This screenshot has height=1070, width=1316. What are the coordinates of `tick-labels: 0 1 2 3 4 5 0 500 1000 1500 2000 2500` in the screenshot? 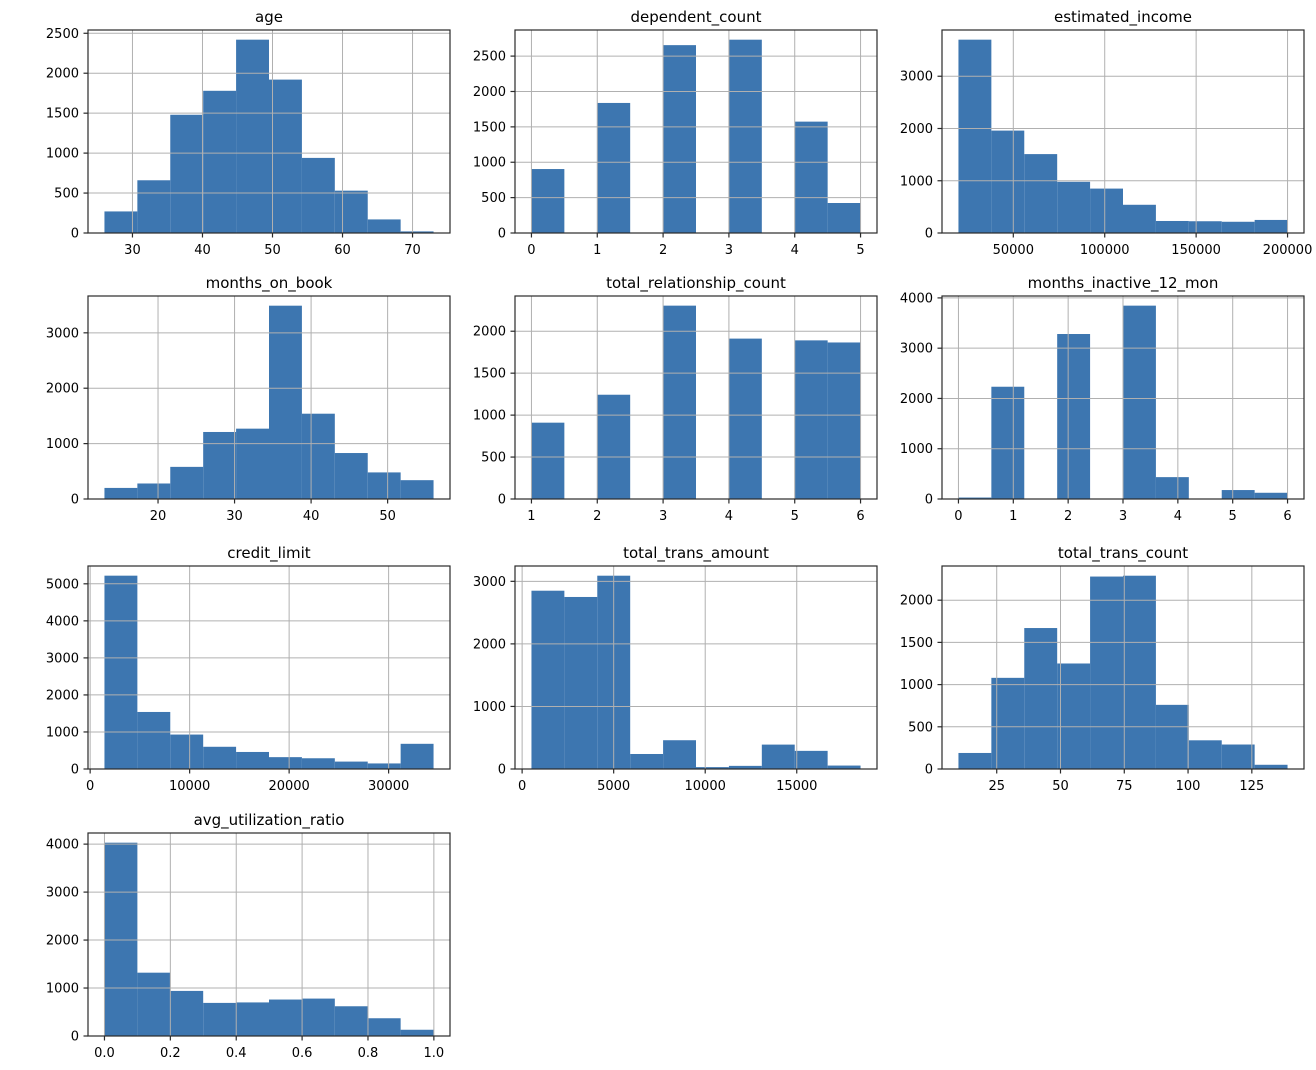 It's located at (669, 154).